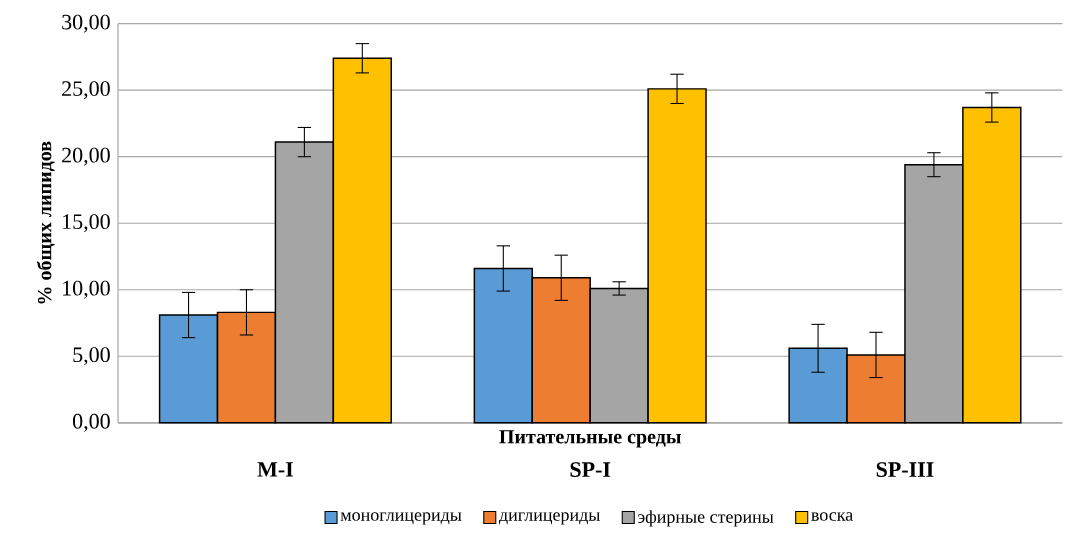 The height and width of the screenshot is (535, 1067). I want to click on y-tick-label: 10,00, so click(86, 289).